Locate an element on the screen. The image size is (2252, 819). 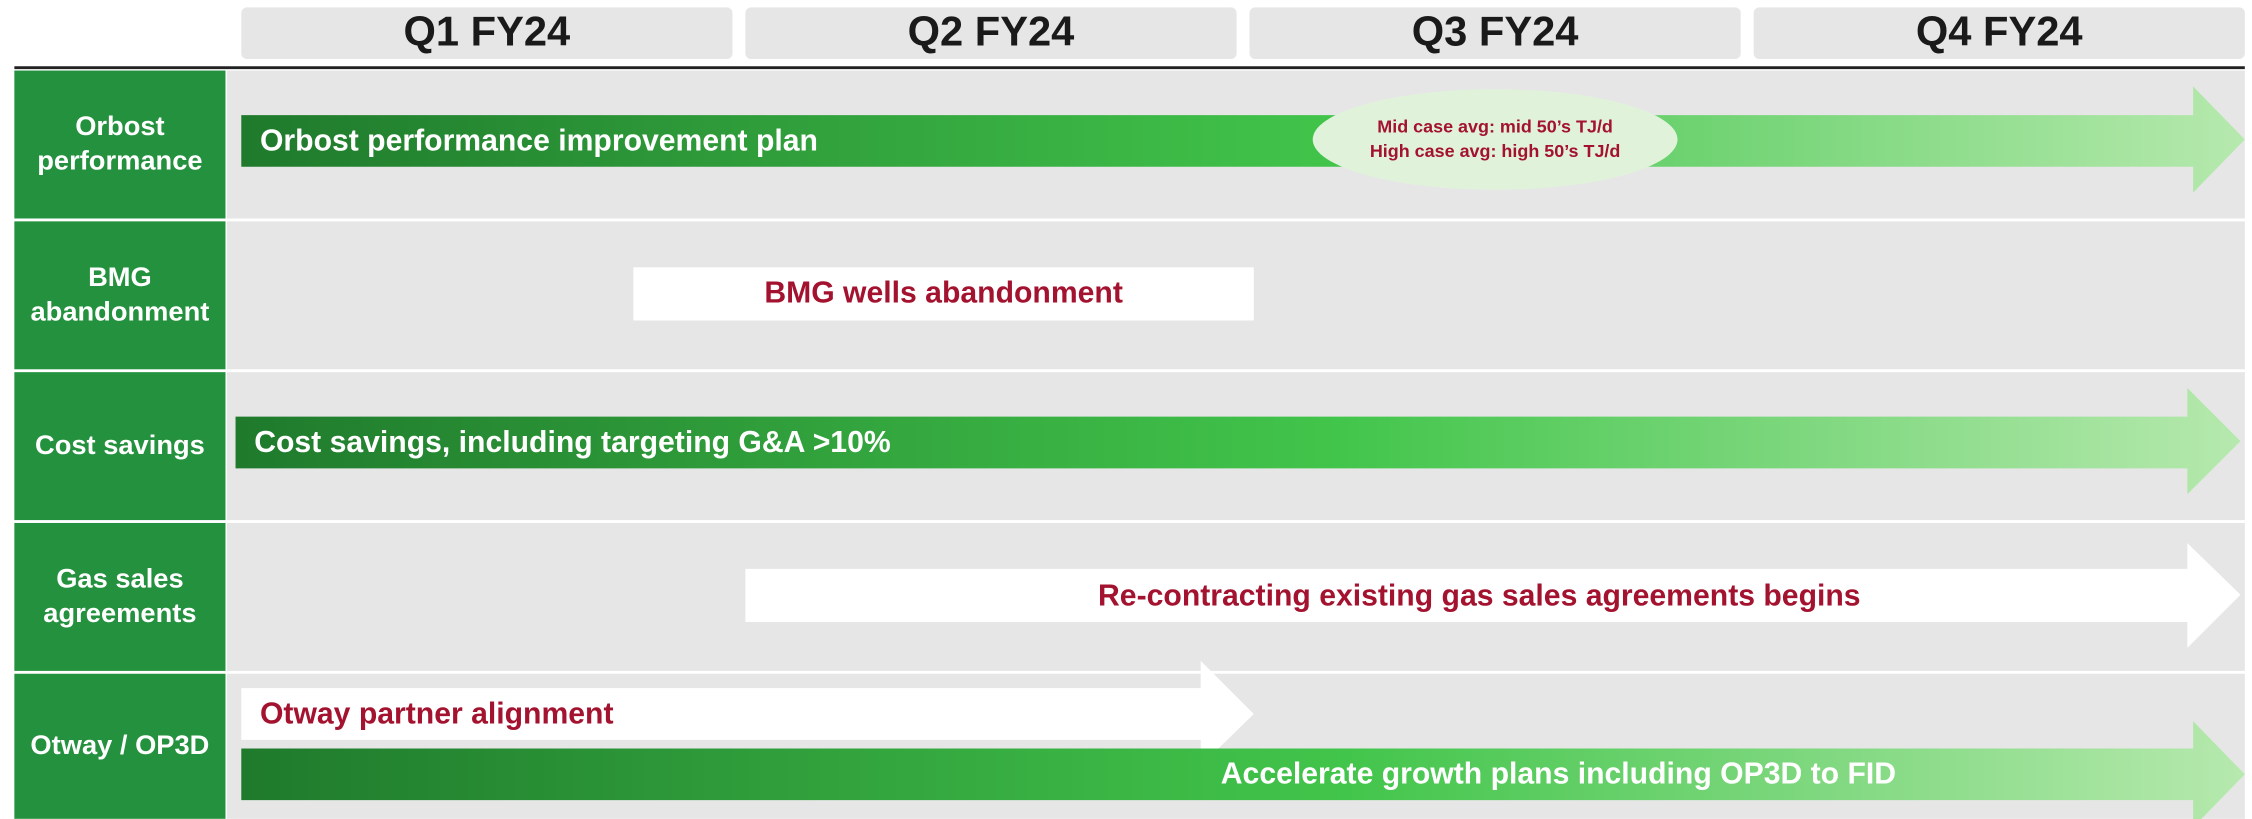
quarter-label: Q3 FY24 is located at coordinates (1495, 31).